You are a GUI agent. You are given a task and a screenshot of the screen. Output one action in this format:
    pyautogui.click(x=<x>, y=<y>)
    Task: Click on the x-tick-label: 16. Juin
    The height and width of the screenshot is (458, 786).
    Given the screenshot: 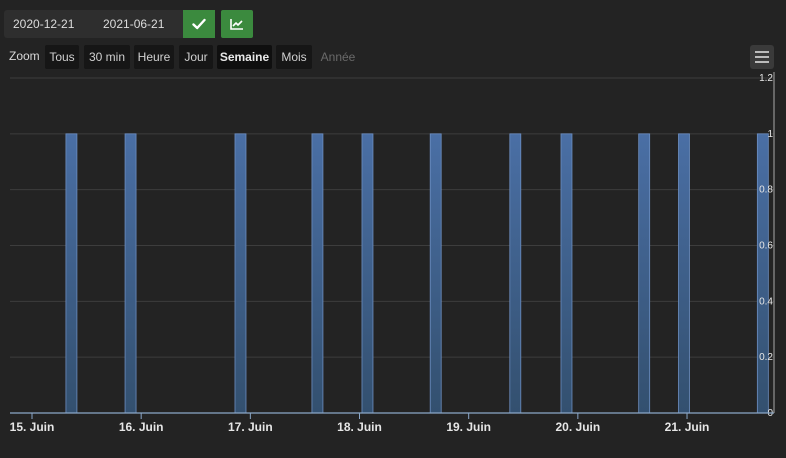 What is the action you would take?
    pyautogui.click(x=141, y=427)
    